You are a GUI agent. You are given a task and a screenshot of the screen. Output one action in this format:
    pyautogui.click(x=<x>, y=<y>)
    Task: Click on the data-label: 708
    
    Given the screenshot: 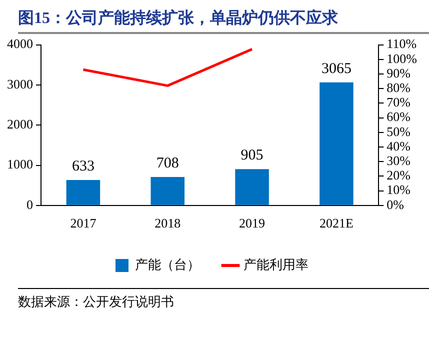 What is the action you would take?
    pyautogui.click(x=167, y=163)
    